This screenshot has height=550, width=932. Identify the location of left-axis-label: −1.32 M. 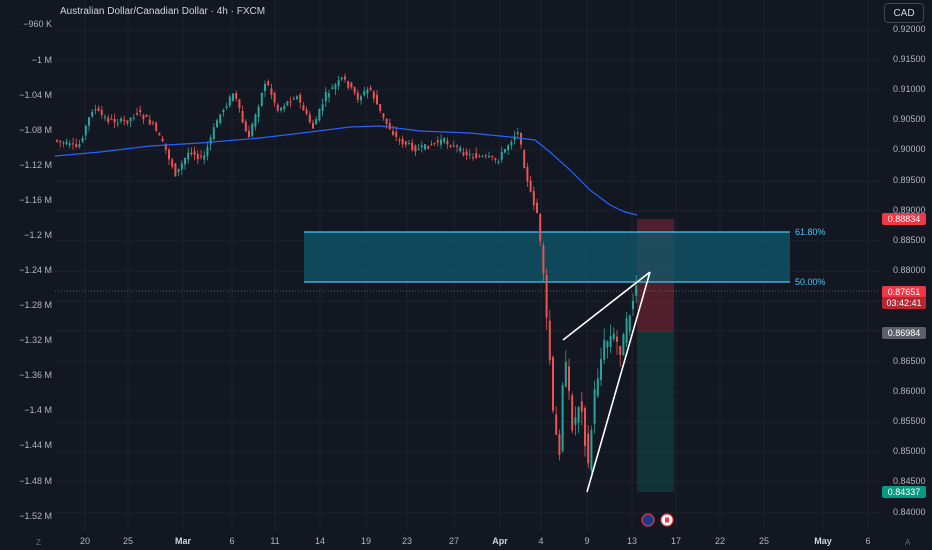
(35, 340).